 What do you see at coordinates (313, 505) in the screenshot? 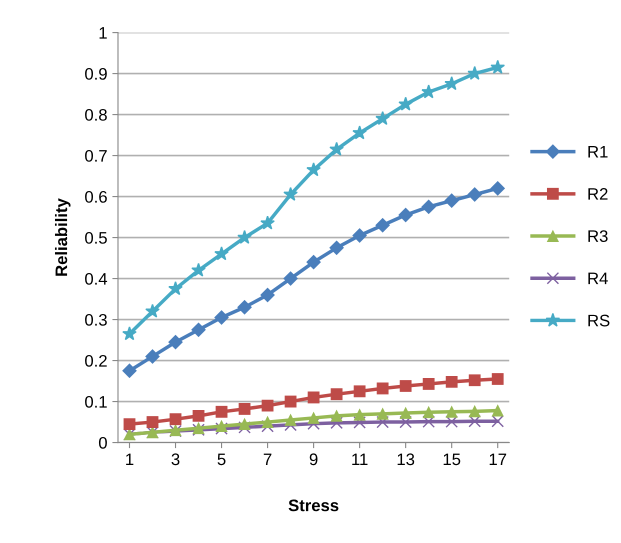
I see `x-axis-title: Stress` at bounding box center [313, 505].